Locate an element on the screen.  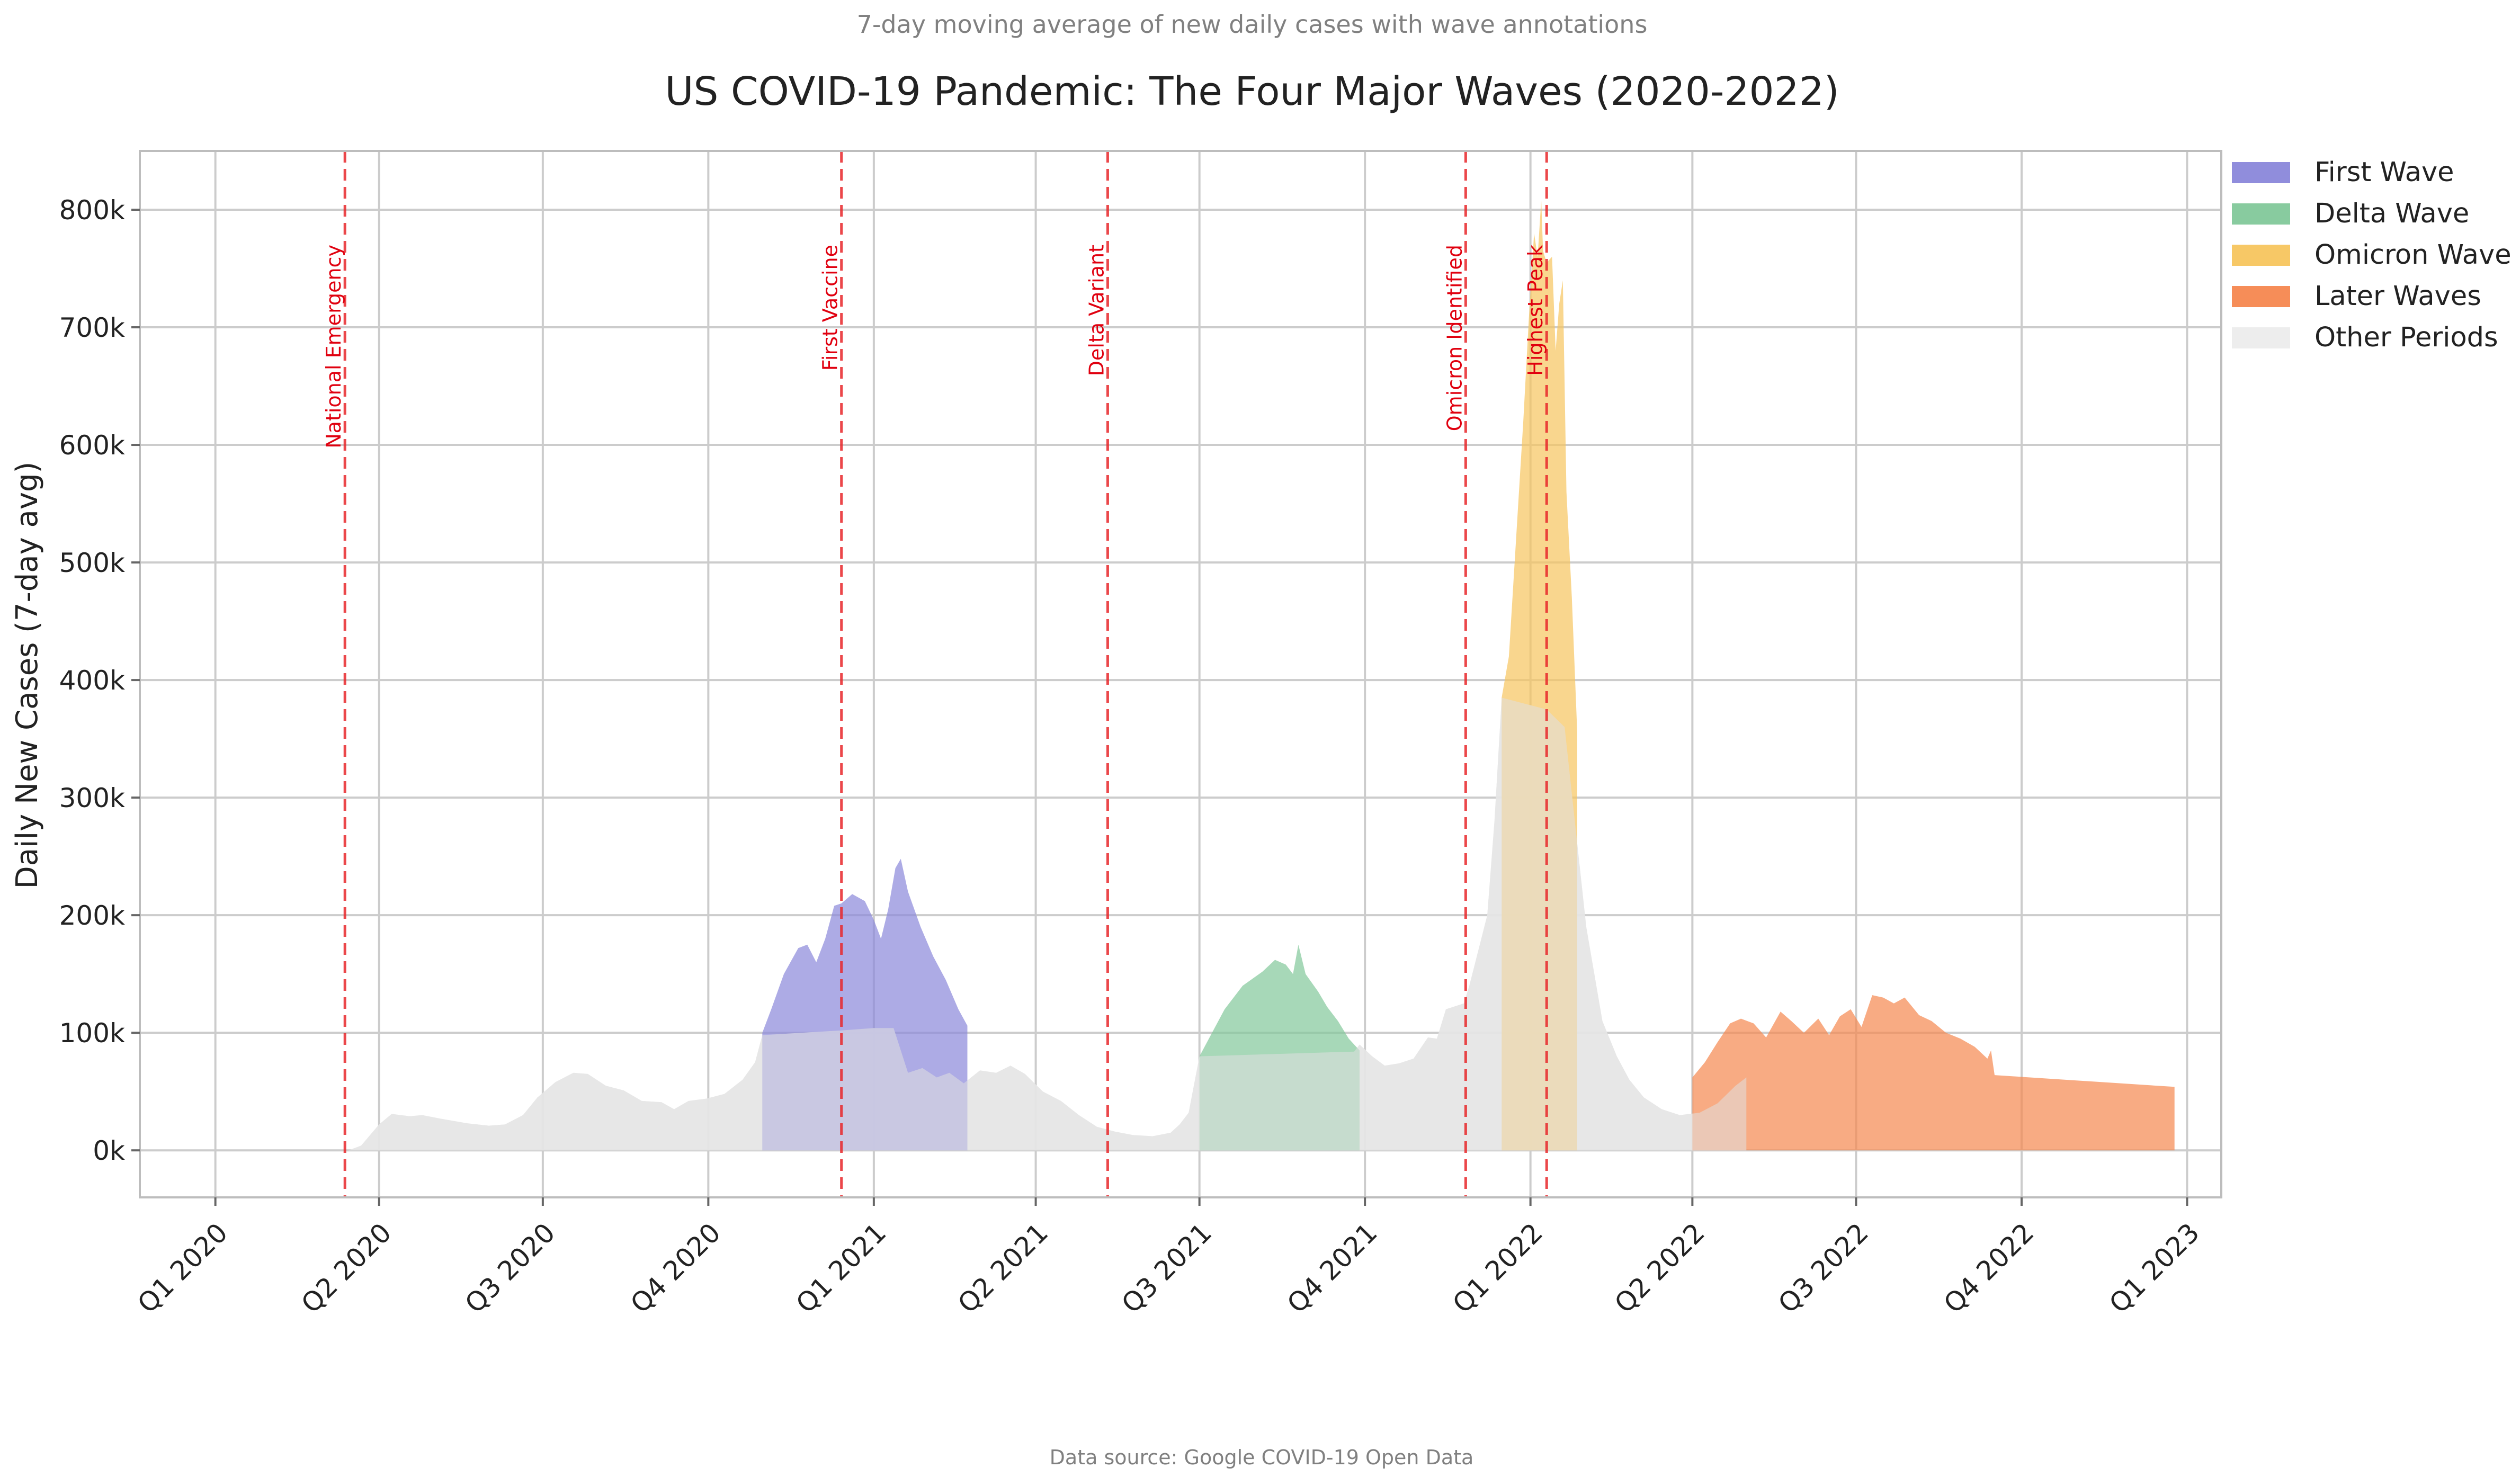
y-tick-label: 800k is located at coordinates (92, 210).